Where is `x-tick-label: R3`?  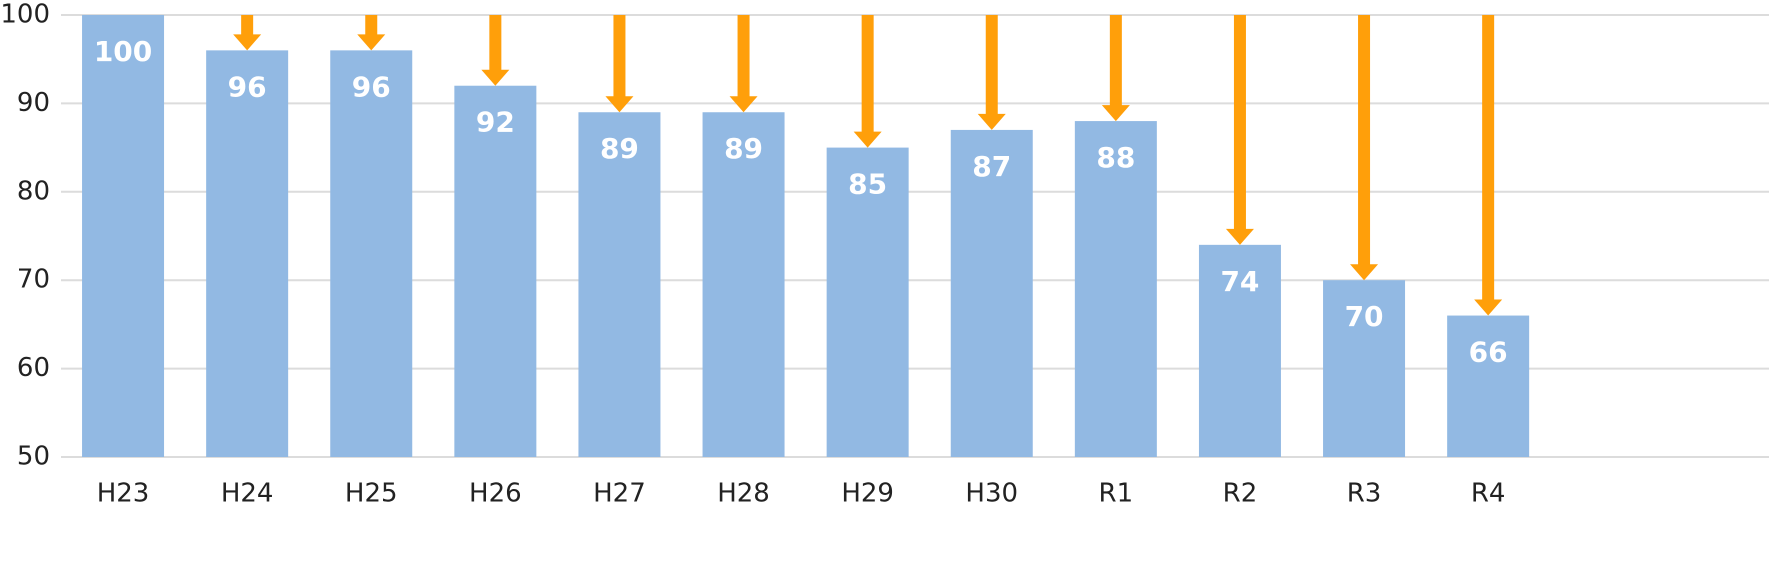
x-tick-label: R3 is located at coordinates (1364, 494).